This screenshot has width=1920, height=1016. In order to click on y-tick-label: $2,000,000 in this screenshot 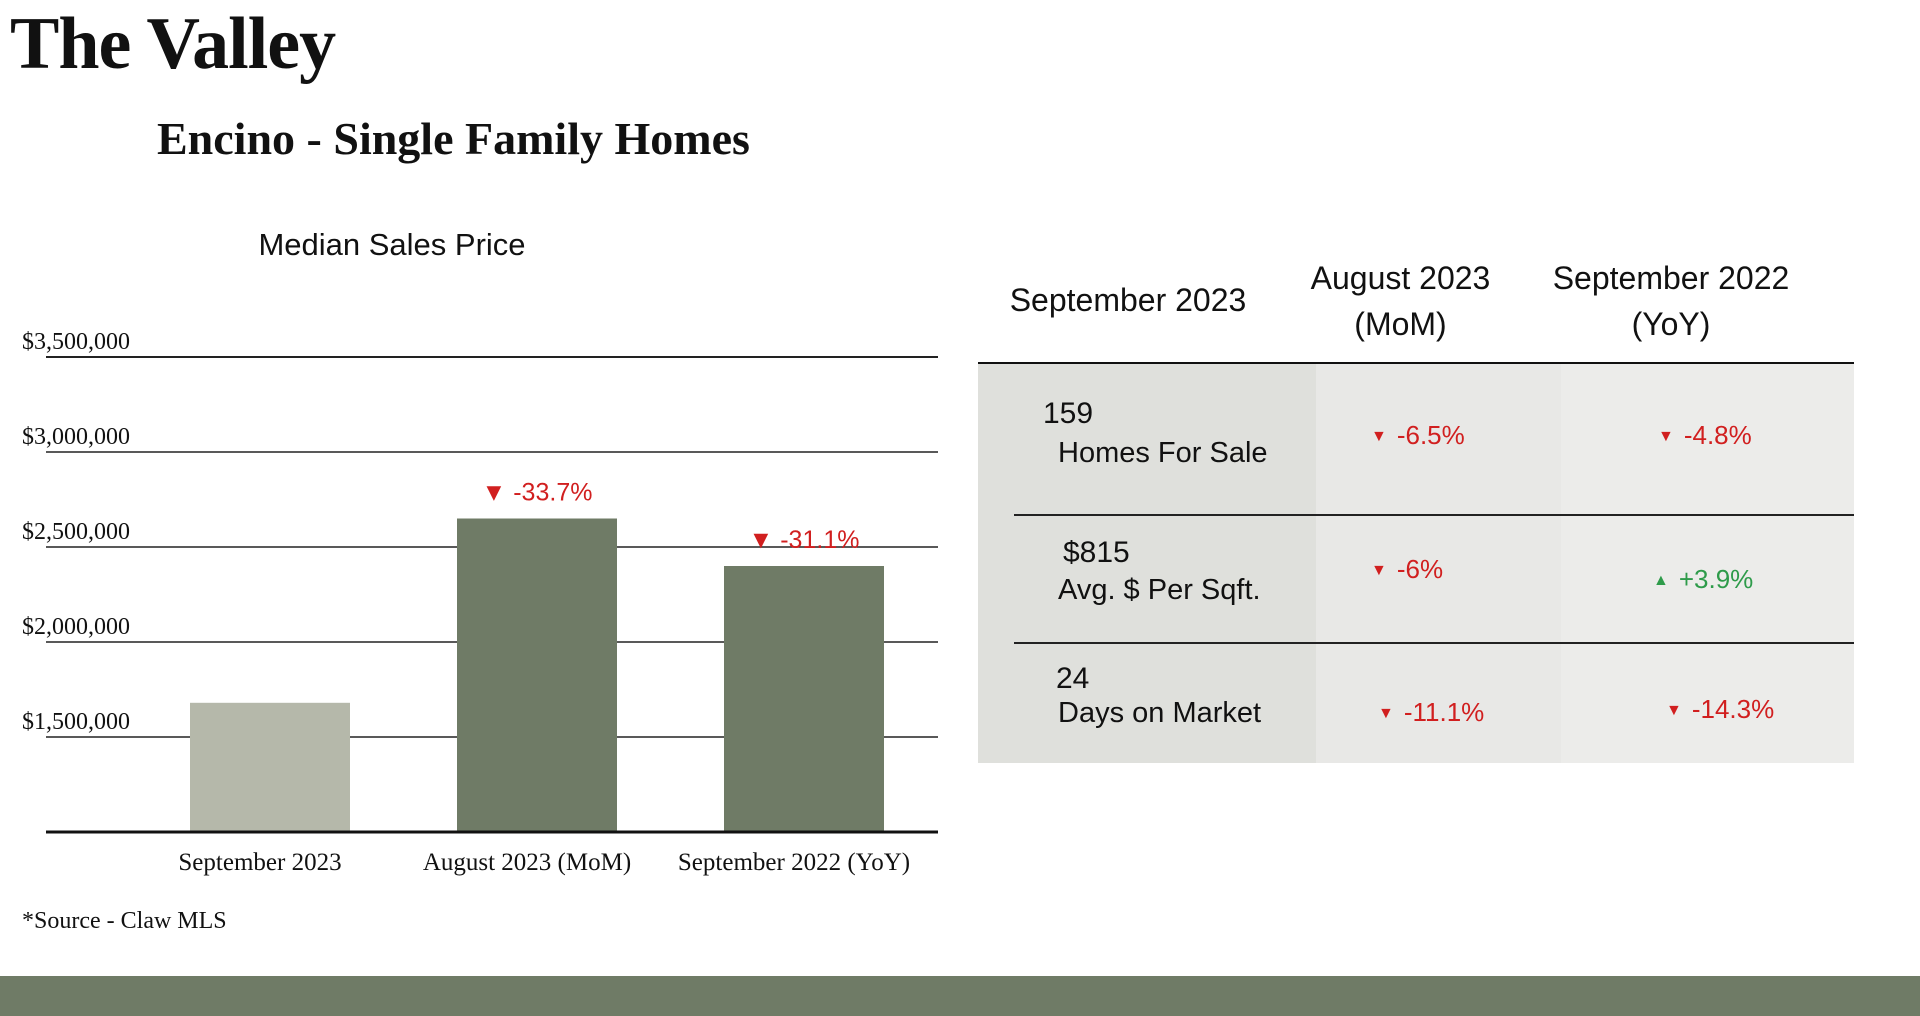, I will do `click(76, 627)`.